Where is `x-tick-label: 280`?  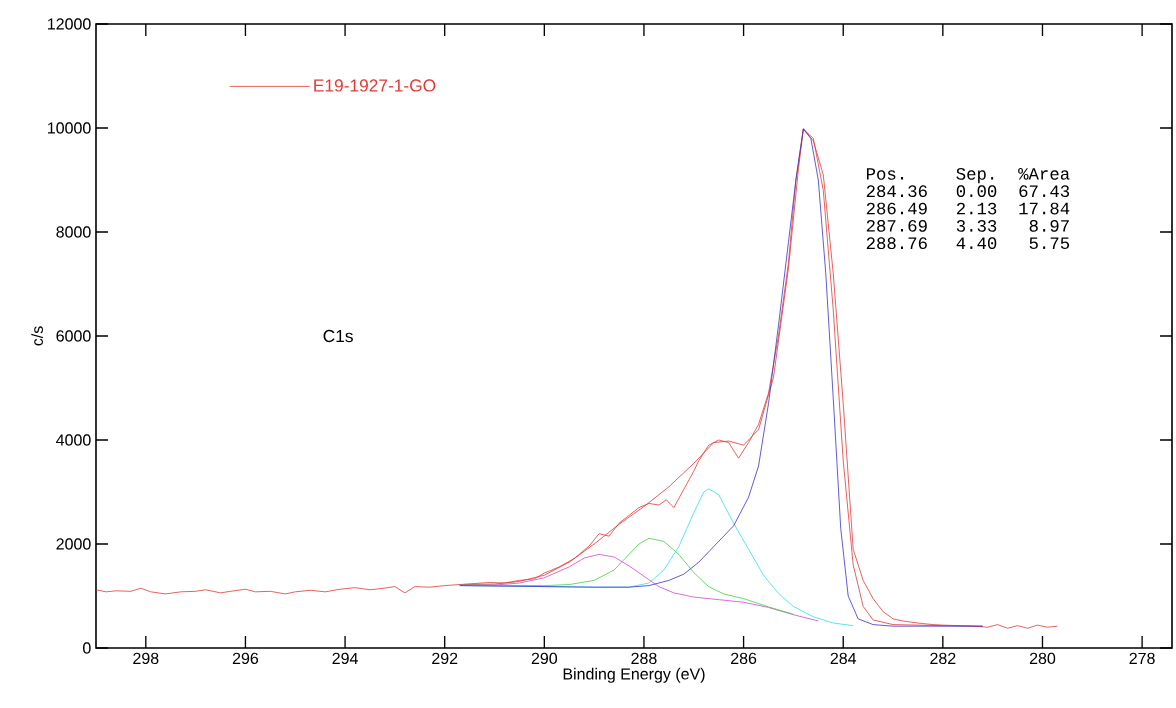 x-tick-label: 280 is located at coordinates (1042, 658).